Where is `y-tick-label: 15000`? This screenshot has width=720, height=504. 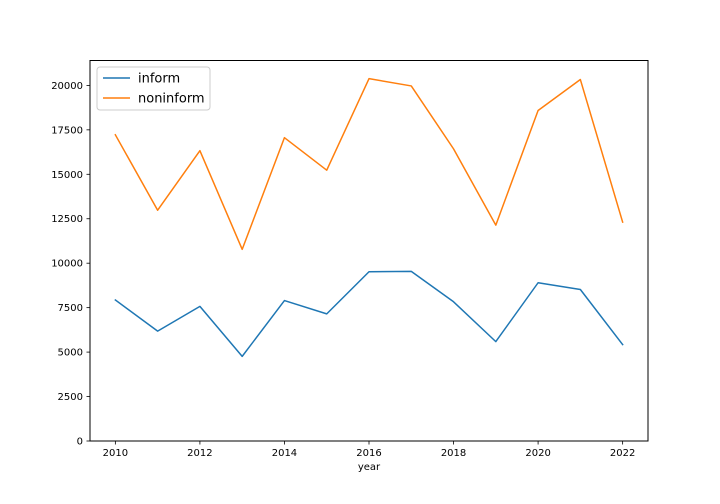 y-tick-label: 15000 is located at coordinates (67, 175).